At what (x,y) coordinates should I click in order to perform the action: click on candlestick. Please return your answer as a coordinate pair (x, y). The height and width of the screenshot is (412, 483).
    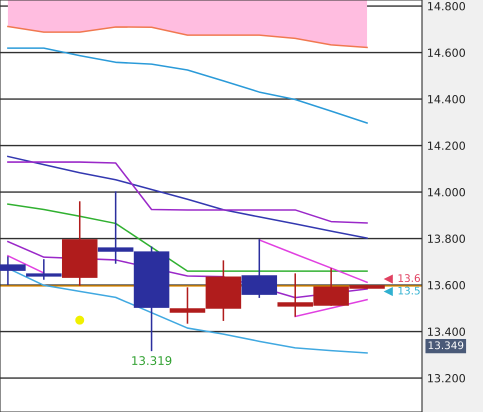
    Looking at the image, I should click on (44, 269).